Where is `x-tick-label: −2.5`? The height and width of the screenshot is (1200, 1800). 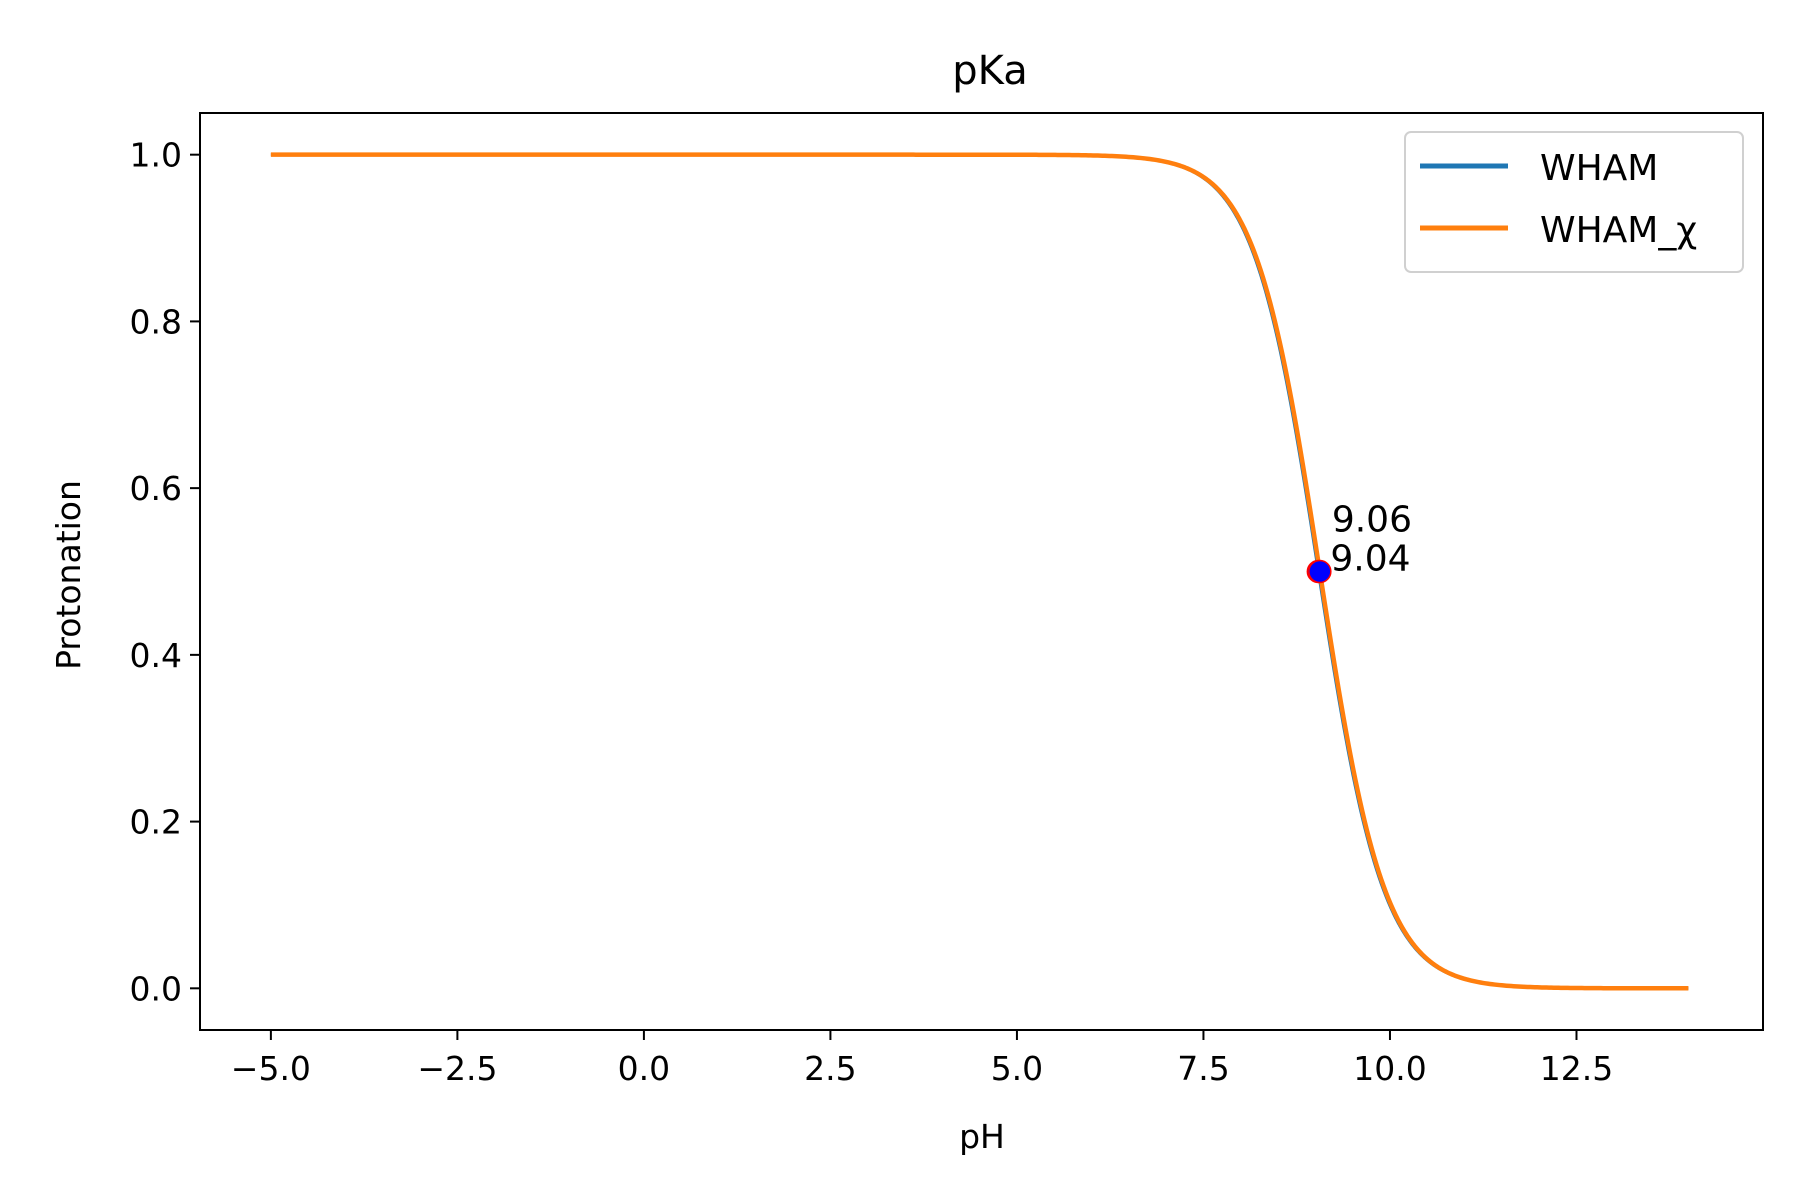 x-tick-label: −2.5 is located at coordinates (457, 1068).